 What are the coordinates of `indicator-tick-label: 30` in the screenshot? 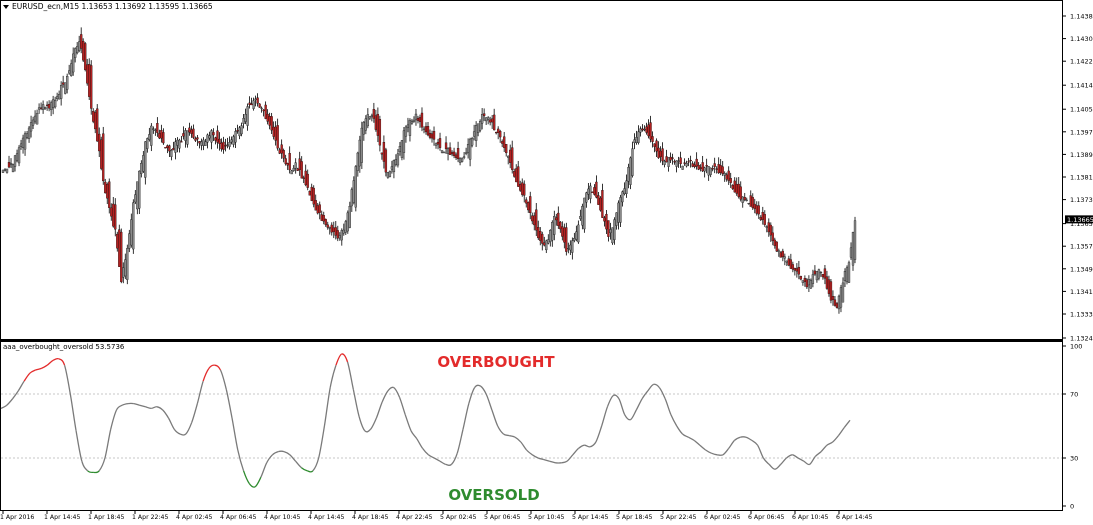 It's located at (1074, 459).